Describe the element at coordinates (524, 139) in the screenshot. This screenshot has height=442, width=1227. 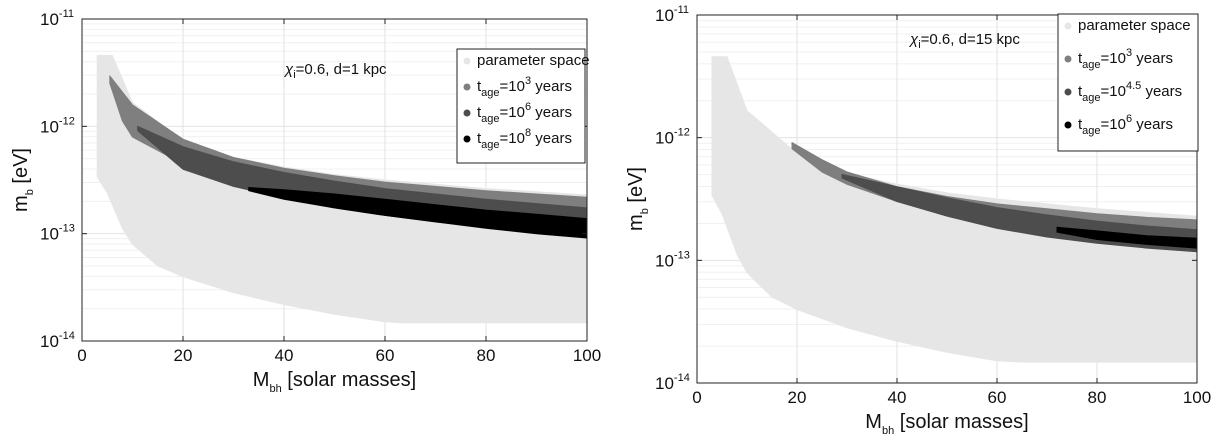
I see `legend-entry: tage=108 years` at that location.